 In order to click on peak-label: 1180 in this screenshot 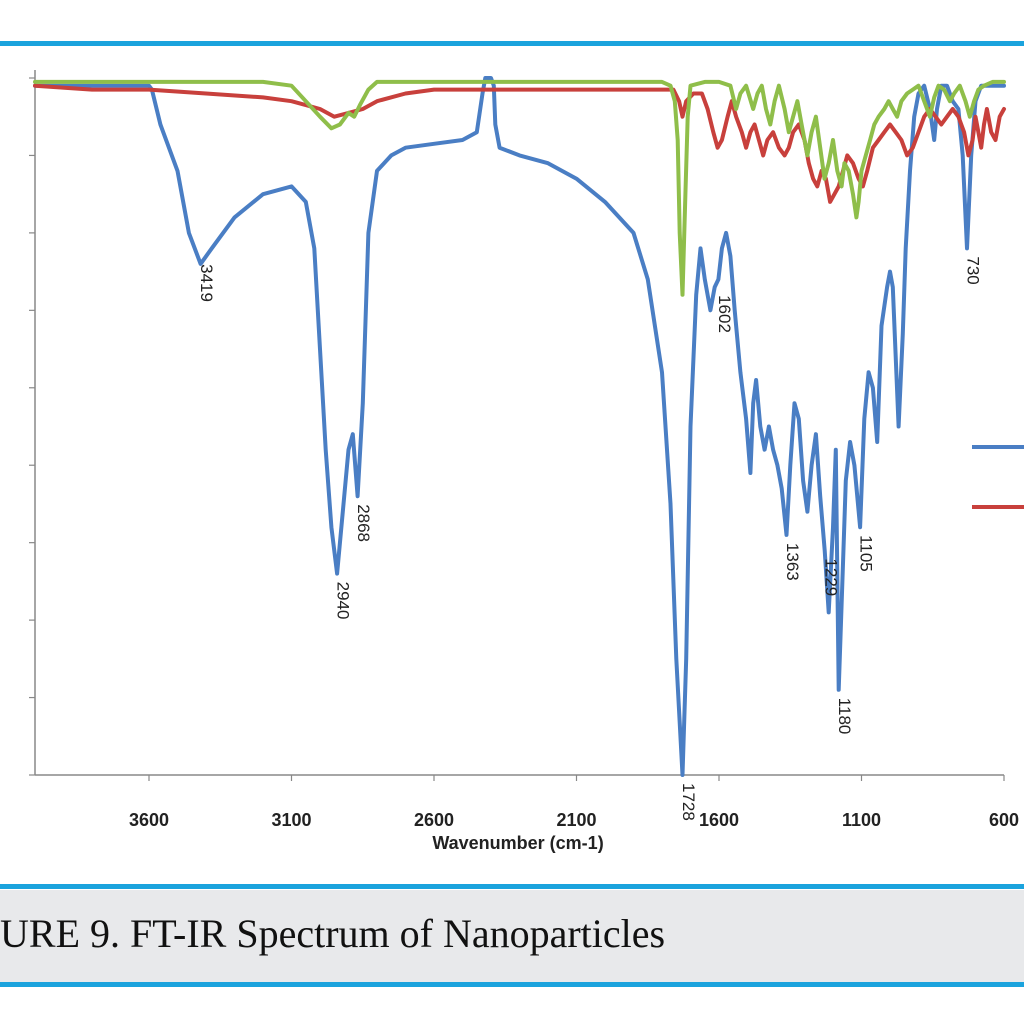, I will do `click(844, 716)`.